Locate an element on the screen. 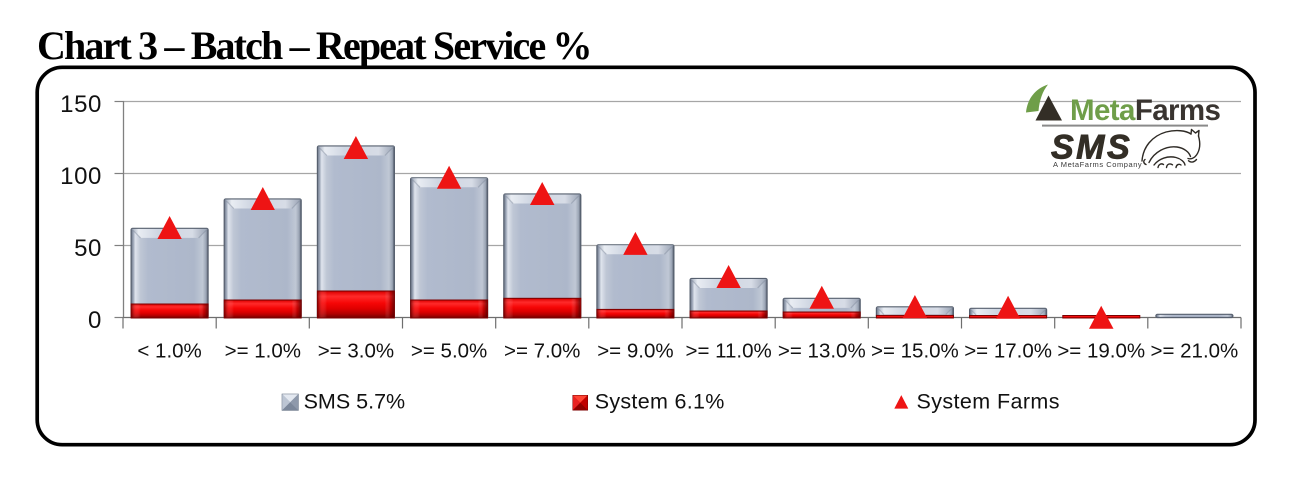 The image size is (1289, 481). svg-text: >= 7.0% is located at coordinates (542, 350).